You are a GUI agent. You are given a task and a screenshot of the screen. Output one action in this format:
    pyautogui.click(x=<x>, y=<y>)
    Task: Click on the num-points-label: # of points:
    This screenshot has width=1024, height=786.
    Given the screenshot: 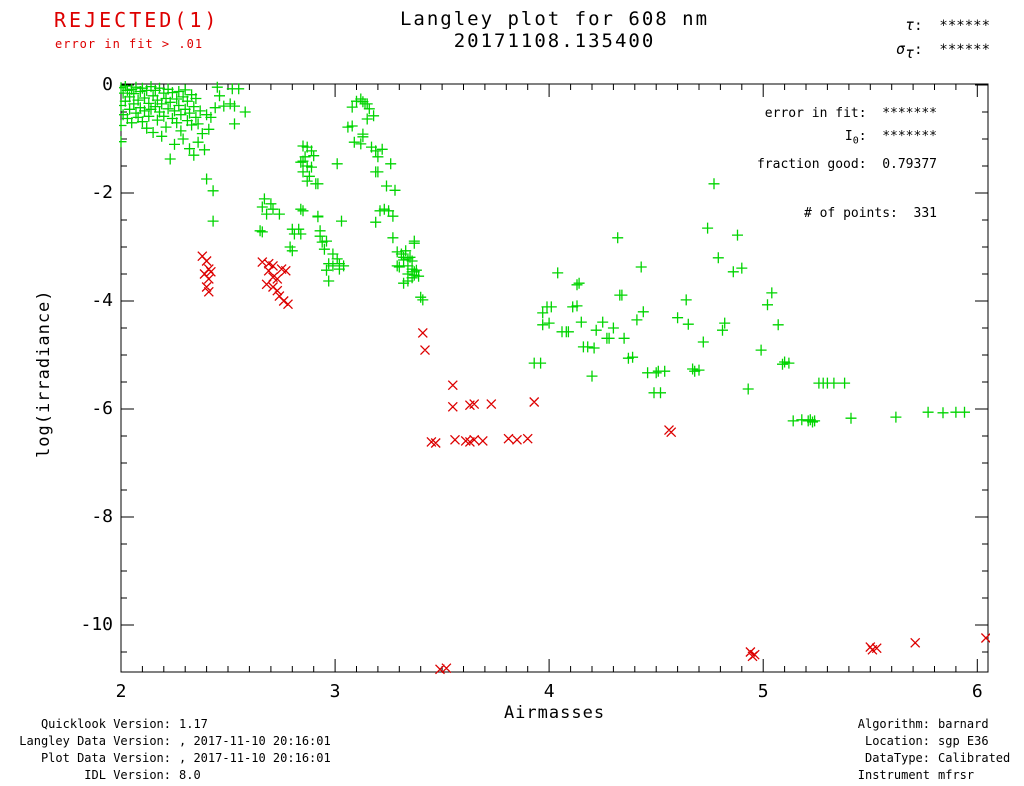 What is the action you would take?
    pyautogui.click(x=850, y=213)
    